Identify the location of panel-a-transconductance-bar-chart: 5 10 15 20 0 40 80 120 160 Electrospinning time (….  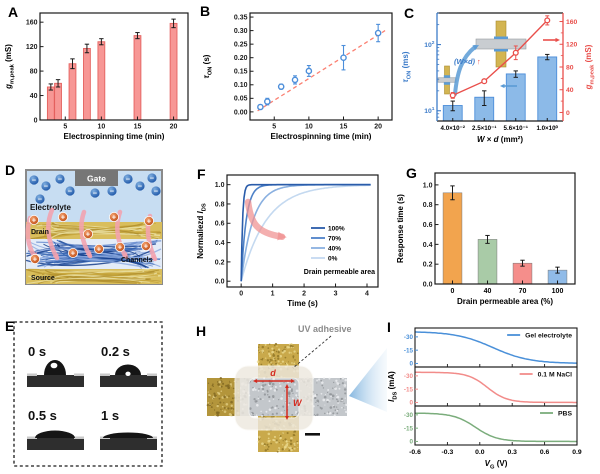
(96, 76).